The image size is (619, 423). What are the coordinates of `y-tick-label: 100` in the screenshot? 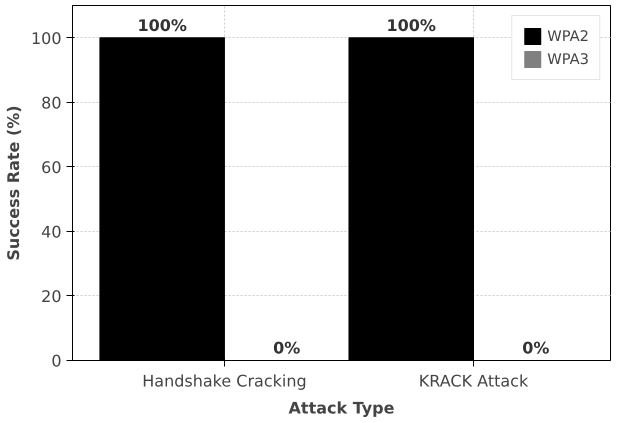 It's located at (46, 38).